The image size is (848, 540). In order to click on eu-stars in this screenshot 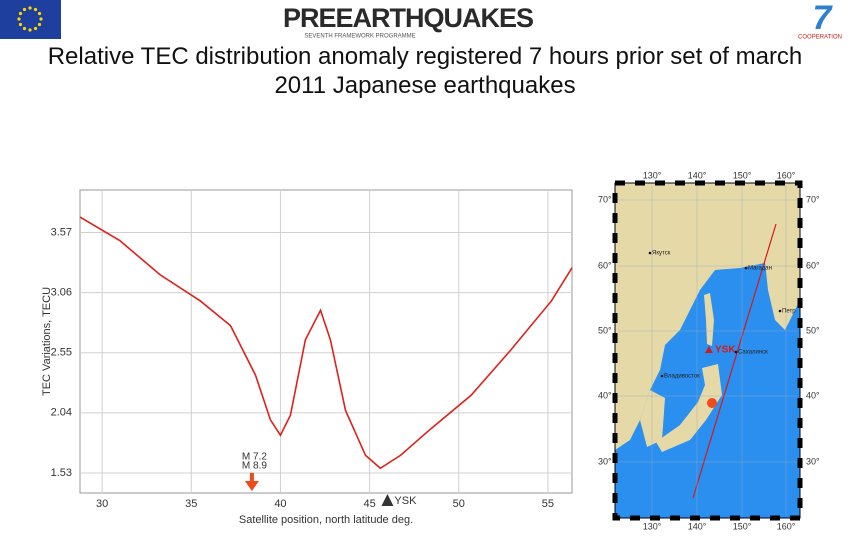, I will do `click(30, 19)`.